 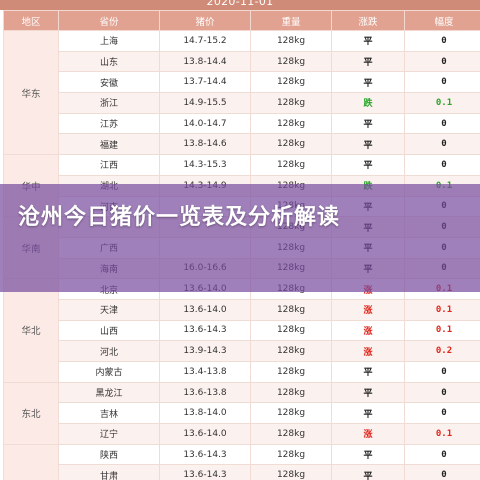 What do you see at coordinates (109, 372) in the screenshot?
I see `province-cell: 内蒙古` at bounding box center [109, 372].